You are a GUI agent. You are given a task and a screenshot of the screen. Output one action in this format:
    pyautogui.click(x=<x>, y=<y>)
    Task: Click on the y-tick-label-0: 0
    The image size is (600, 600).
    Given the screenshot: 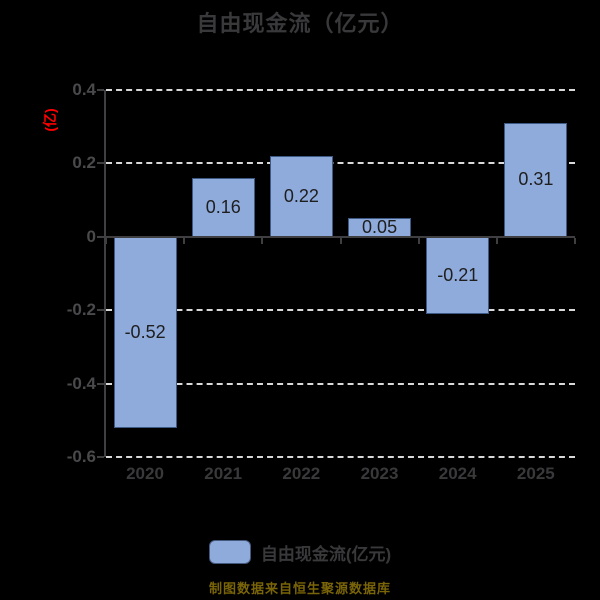 What is the action you would take?
    pyautogui.click(x=91, y=236)
    